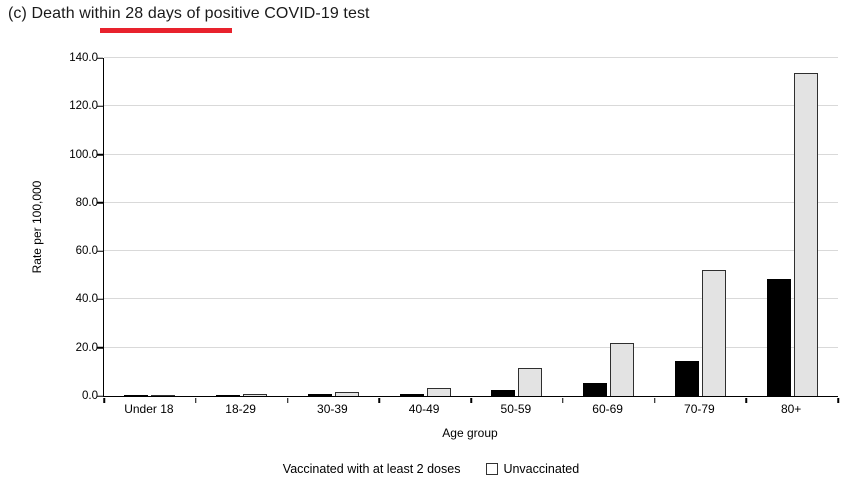  What do you see at coordinates (371, 469) in the screenshot?
I see `legend-label-vaccinated: Vaccinated with at least 2 doses` at bounding box center [371, 469].